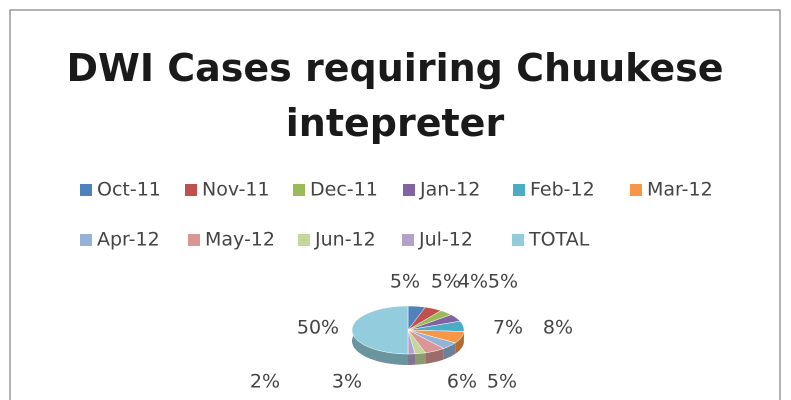 The image size is (791, 400). What do you see at coordinates (344, 190) in the screenshot?
I see `legend-label: Dec-11` at bounding box center [344, 190].